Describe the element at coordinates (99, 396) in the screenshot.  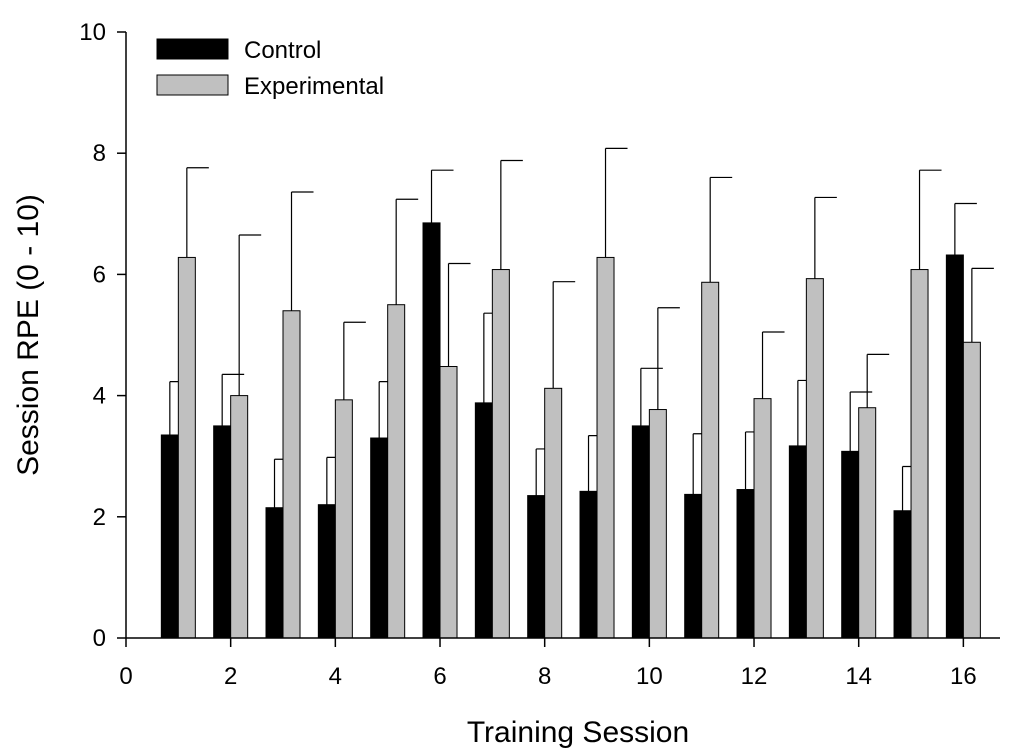
I see `y-tick-label: 4` at that location.